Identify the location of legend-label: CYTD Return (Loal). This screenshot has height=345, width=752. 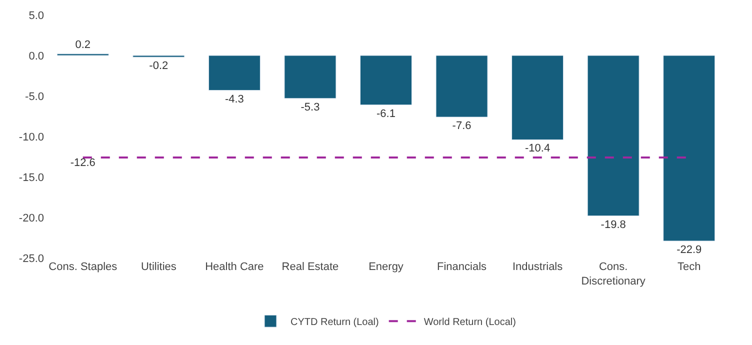
(334, 322).